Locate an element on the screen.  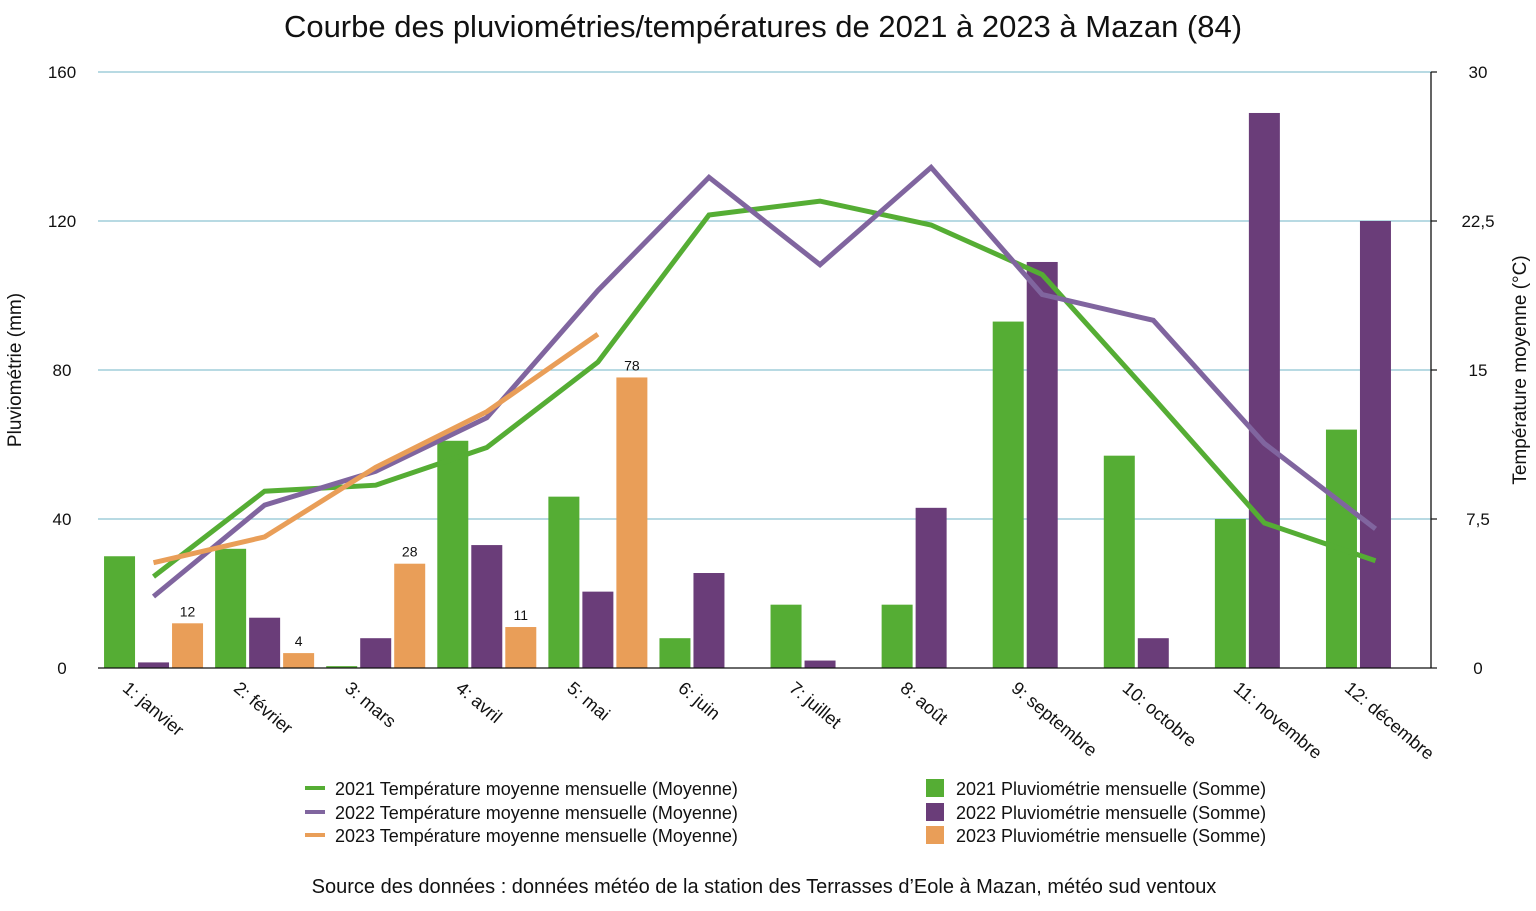
left-tick-label: 0 is located at coordinates (61, 668).